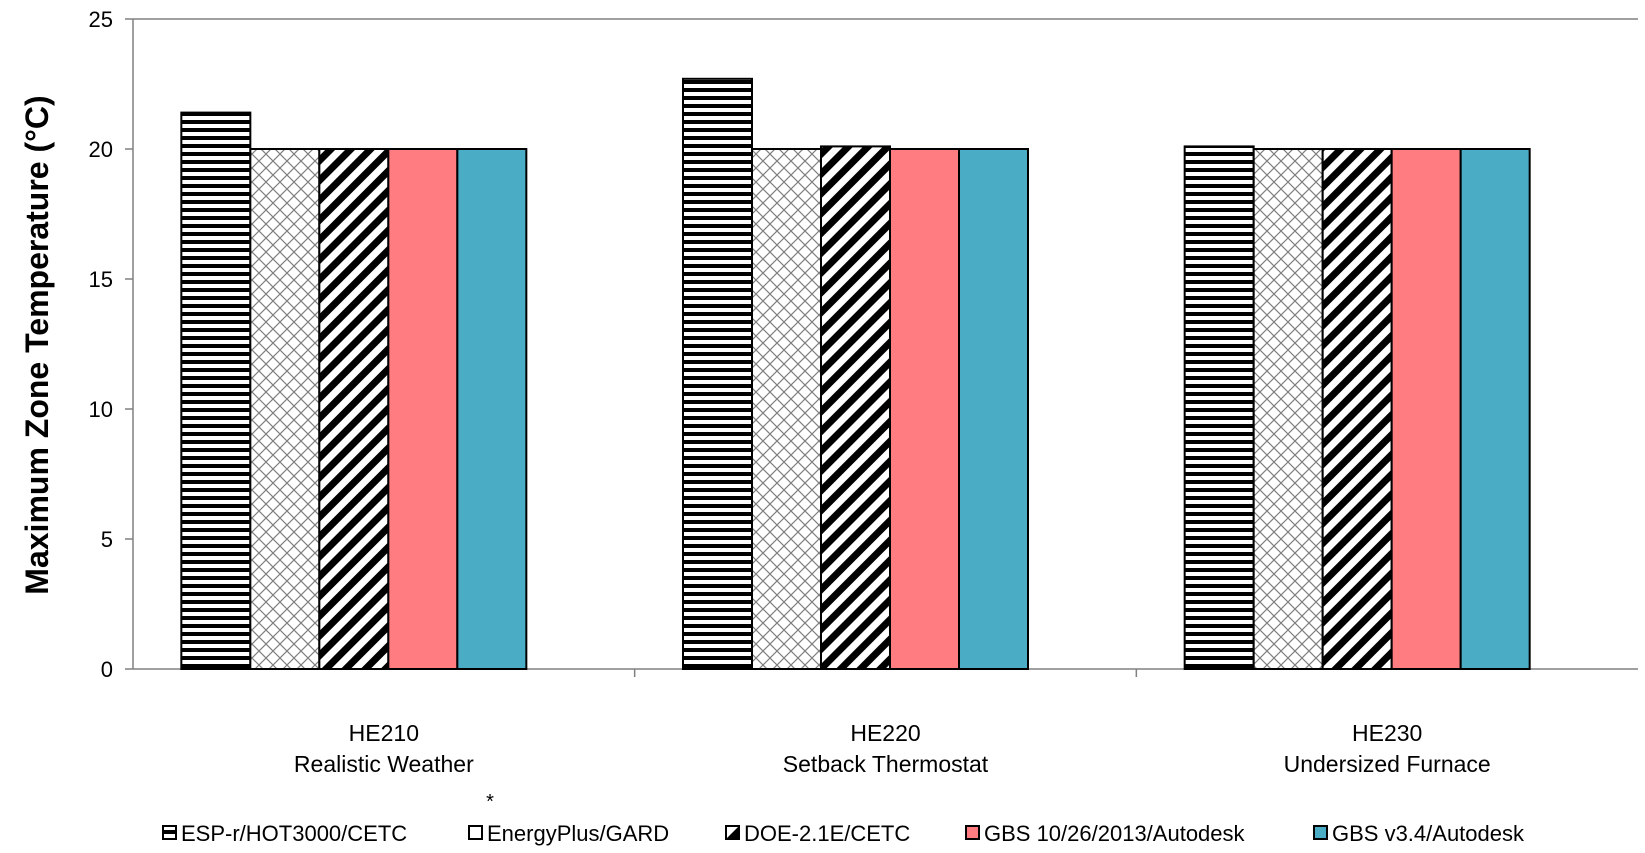 This screenshot has width=1645, height=853. Describe the element at coordinates (216, 391) in the screenshot. I see `bar-1-he210` at that location.